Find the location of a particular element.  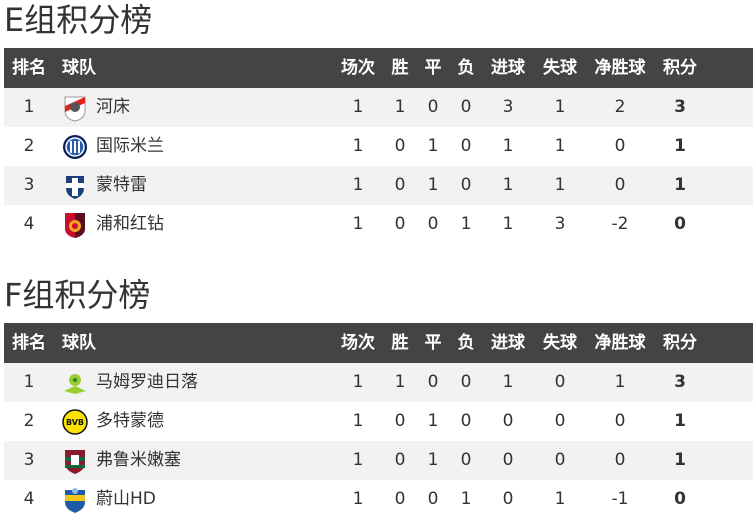

team-name: 河床 is located at coordinates (113, 107).